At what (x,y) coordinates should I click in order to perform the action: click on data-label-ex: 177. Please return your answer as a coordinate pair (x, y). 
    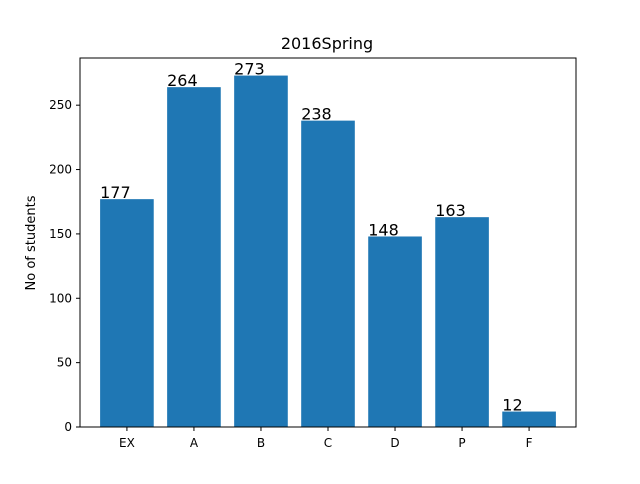
    Looking at the image, I should click on (115, 192).